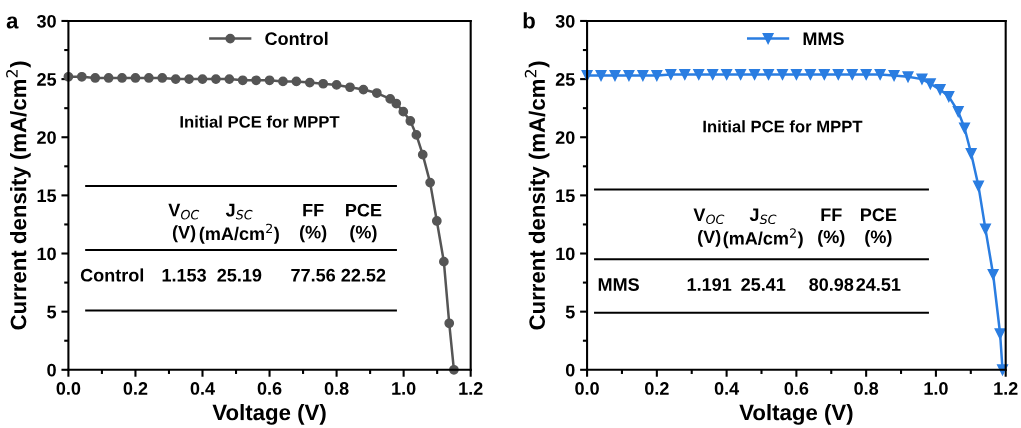 Image resolution: width=1021 pixels, height=428 pixels. I want to click on annotation: 22.52, so click(363, 275).